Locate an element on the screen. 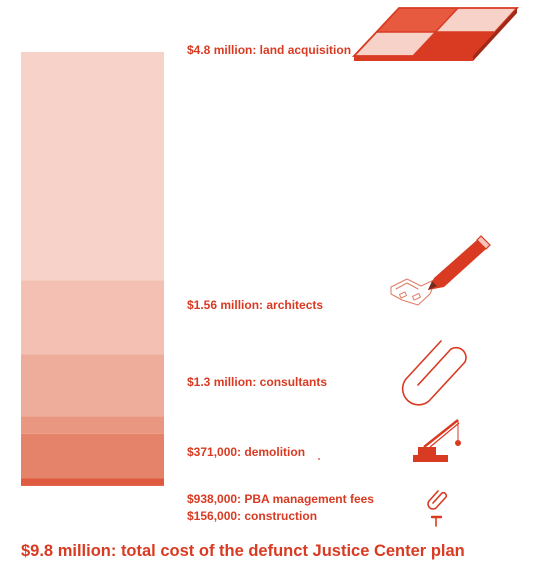  small-paperclip-icon is located at coordinates (437, 500).